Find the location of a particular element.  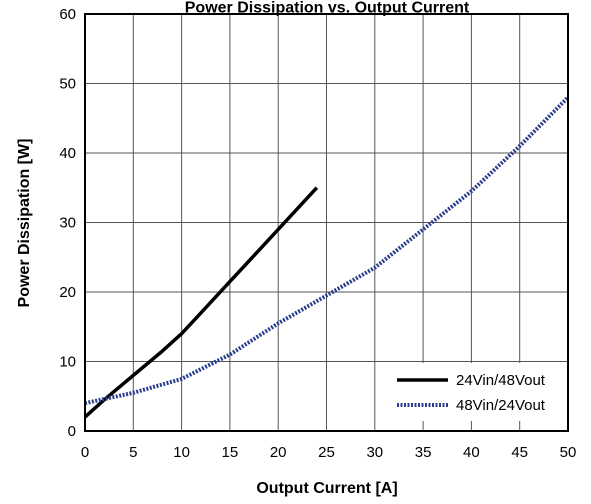

legend: 24Vin/48Vout 48Vin/24Vout is located at coordinates (474, 392).